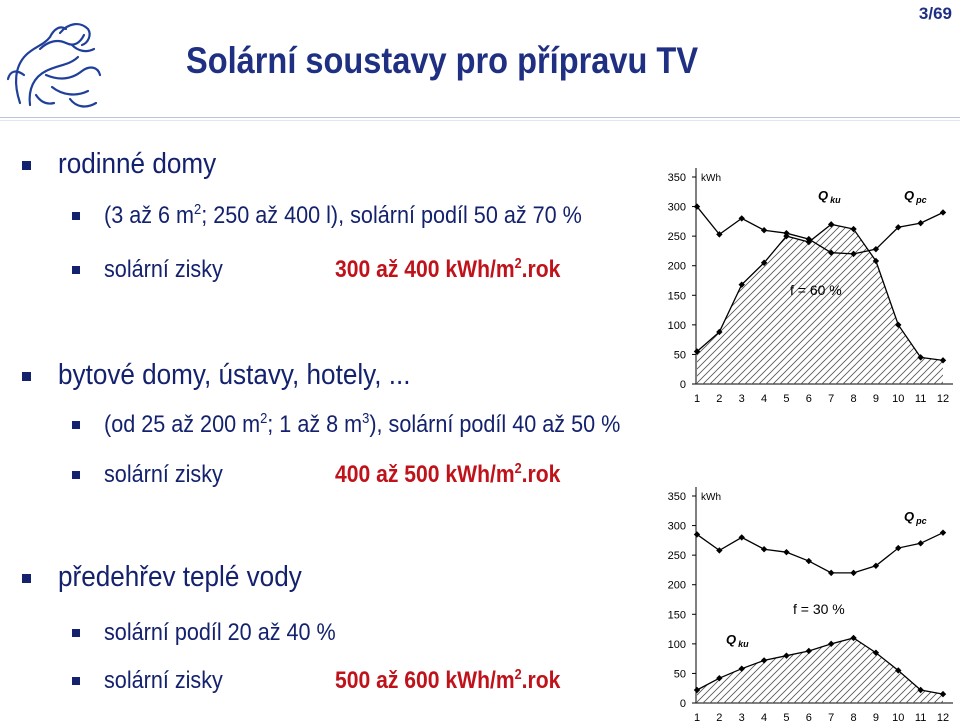 The height and width of the screenshot is (727, 960). Describe the element at coordinates (448, 474) in the screenshot. I see `gain-value: 400 až 500 kWh/m2.rok` at that location.